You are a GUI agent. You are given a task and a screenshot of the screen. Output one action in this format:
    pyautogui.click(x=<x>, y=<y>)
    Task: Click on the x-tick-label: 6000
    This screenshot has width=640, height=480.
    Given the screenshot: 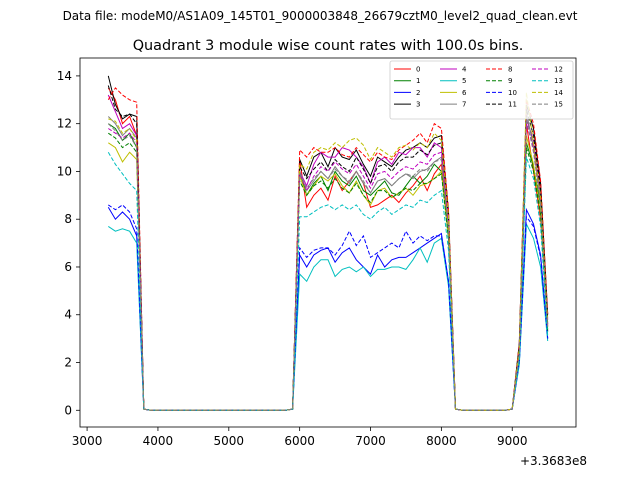 What is the action you would take?
    pyautogui.click(x=299, y=441)
    